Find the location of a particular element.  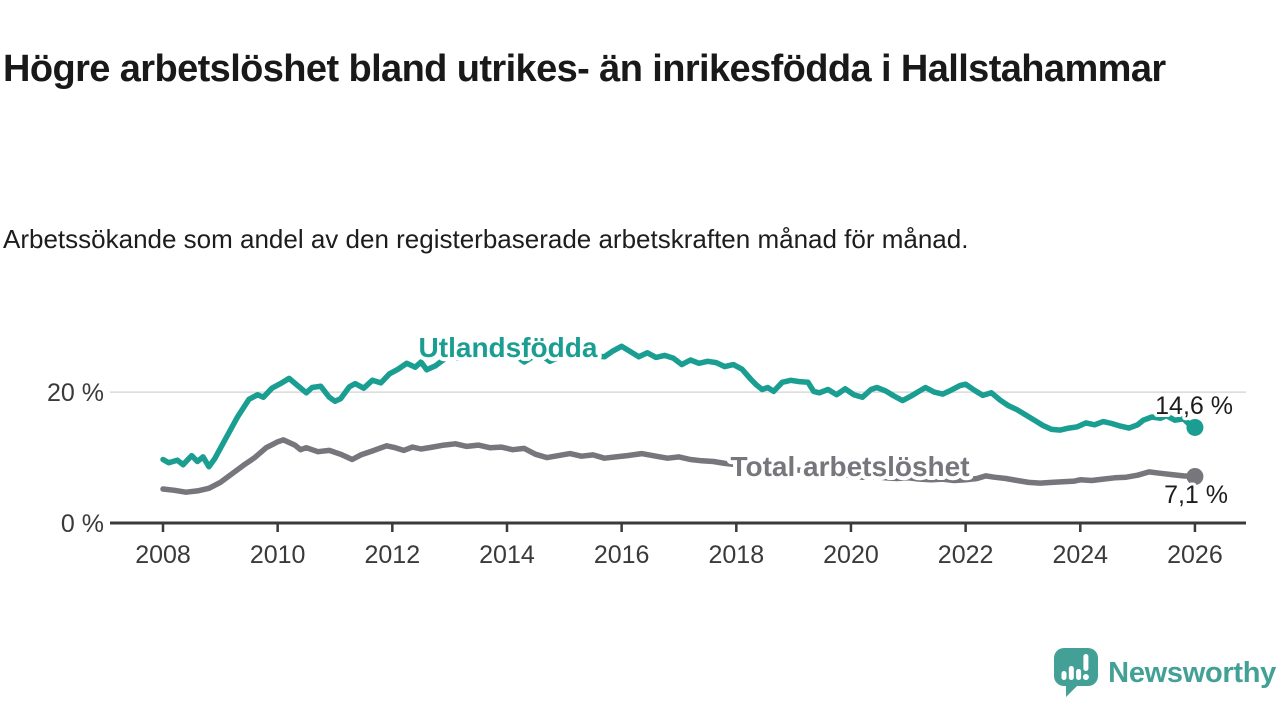

series-line-total-arbetsl-shet is located at coordinates (679, 466).